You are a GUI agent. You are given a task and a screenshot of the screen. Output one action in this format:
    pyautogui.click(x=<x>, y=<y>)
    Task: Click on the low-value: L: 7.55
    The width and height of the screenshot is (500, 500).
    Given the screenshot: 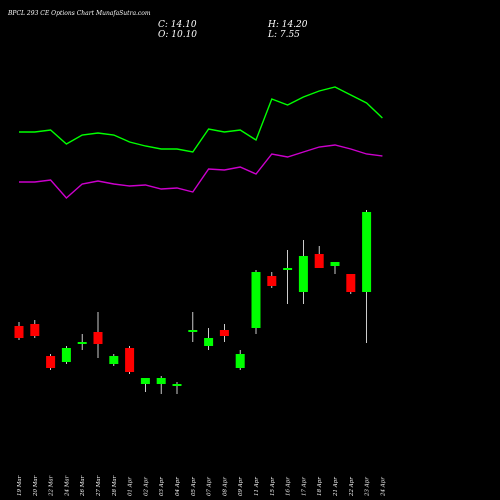 What is the action you would take?
    pyautogui.click(x=284, y=35)
    